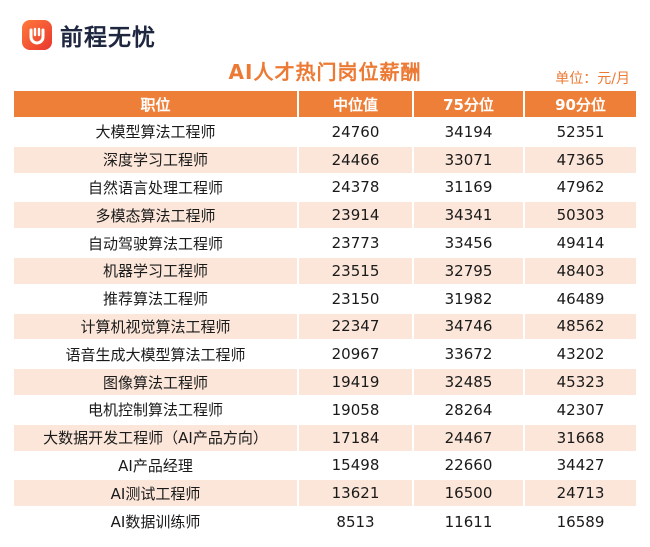  Describe the element at coordinates (356, 437) in the screenshot. I see `cell-median: 17184` at that location.